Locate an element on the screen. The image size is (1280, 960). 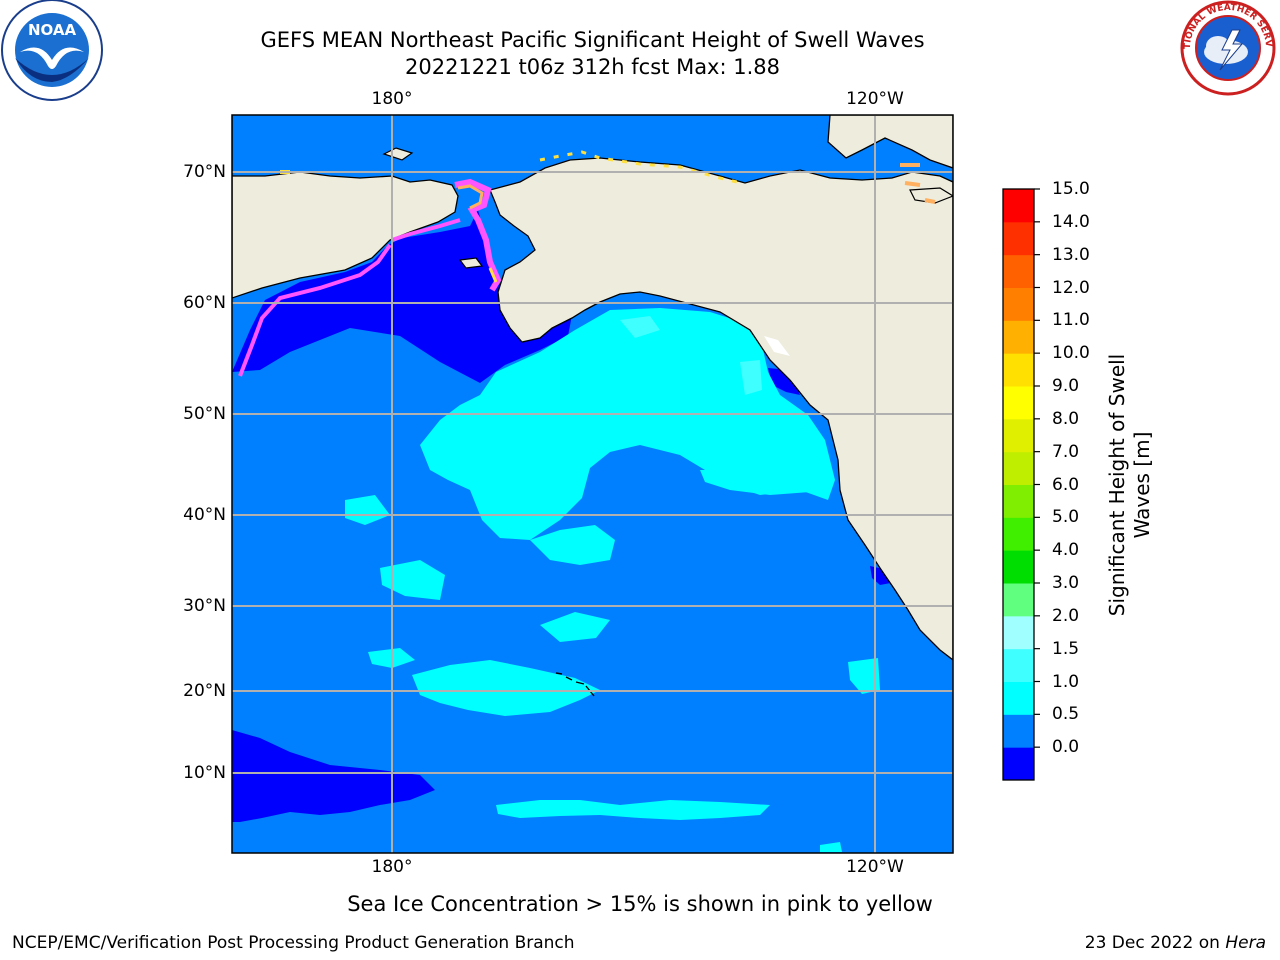
colorbar-tick-label: 0.5 is located at coordinates (1066, 714).